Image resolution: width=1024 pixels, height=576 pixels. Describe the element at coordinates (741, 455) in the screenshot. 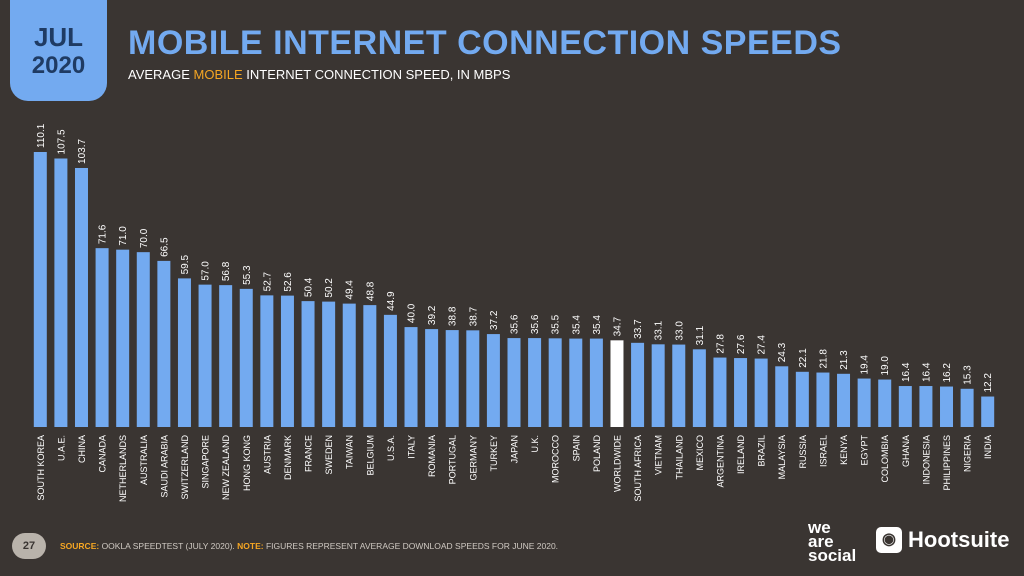

I see `category-label-34: IRELAND` at that location.